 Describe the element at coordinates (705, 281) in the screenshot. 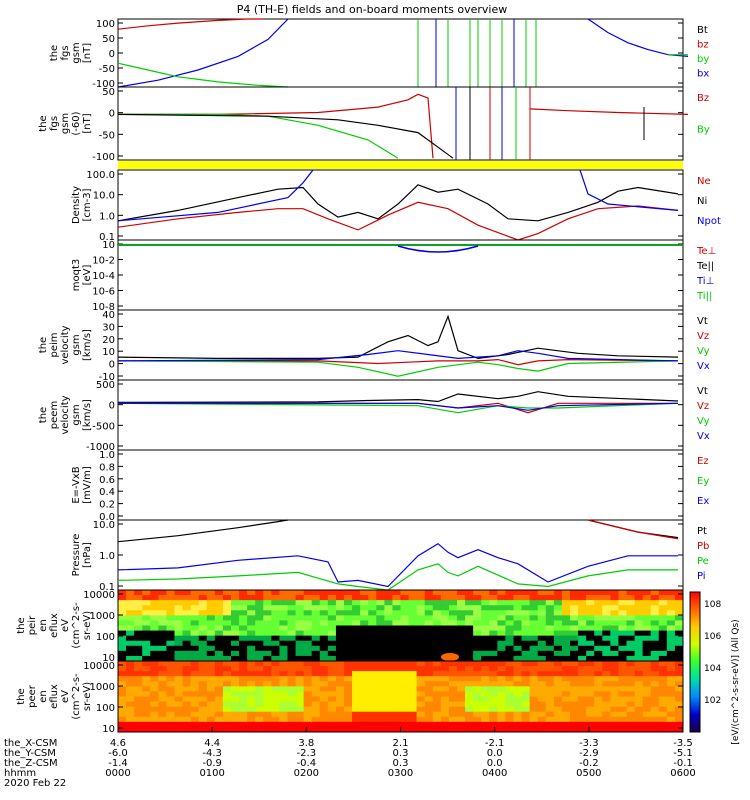

I see `legend-ti⊥: Ti⊥` at that location.